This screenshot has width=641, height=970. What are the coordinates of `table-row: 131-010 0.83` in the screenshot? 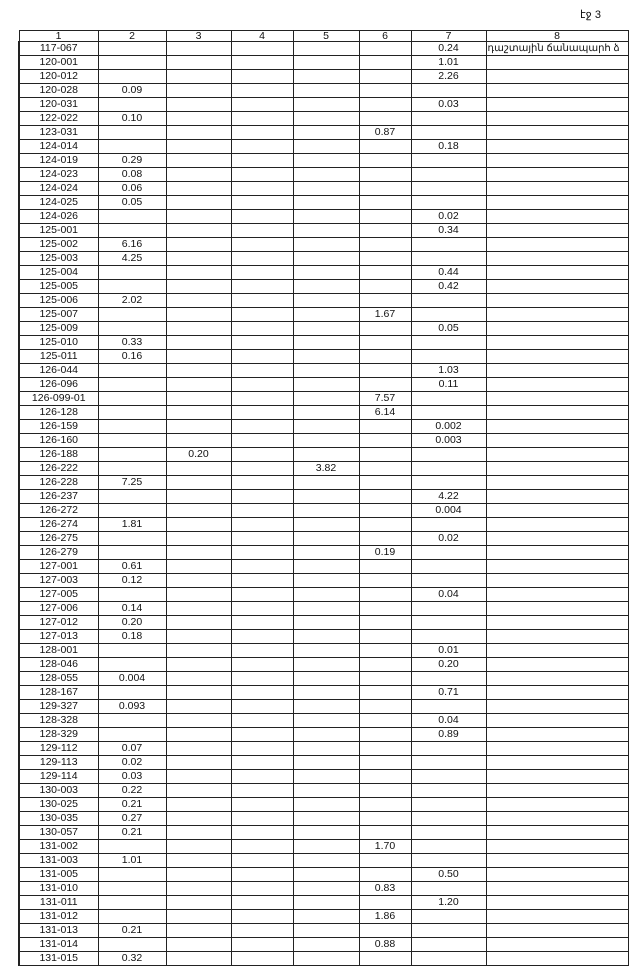 It's located at (323, 888).